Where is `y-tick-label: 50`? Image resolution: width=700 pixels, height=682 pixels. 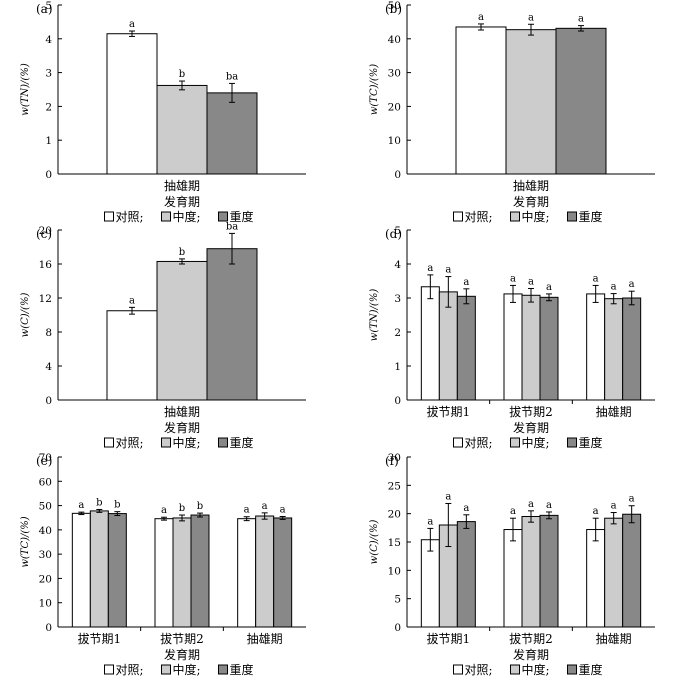 y-tick-label: 50 is located at coordinates (45, 507).